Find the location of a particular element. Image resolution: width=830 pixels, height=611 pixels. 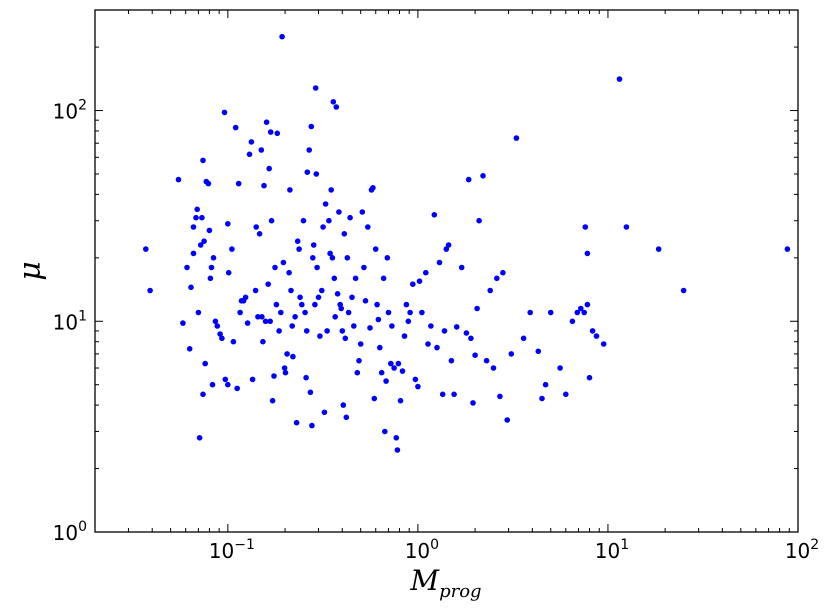

x-tick-label: 10¹ is located at coordinates (612, 550).